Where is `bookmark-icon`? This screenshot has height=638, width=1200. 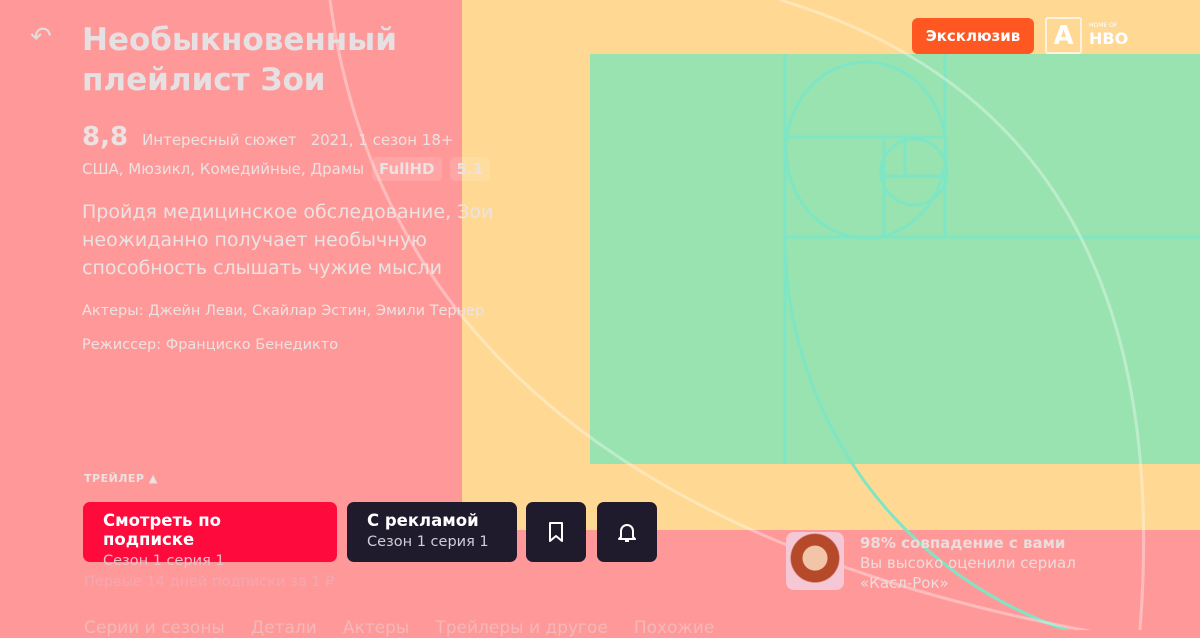 bookmark-icon is located at coordinates (556, 532).